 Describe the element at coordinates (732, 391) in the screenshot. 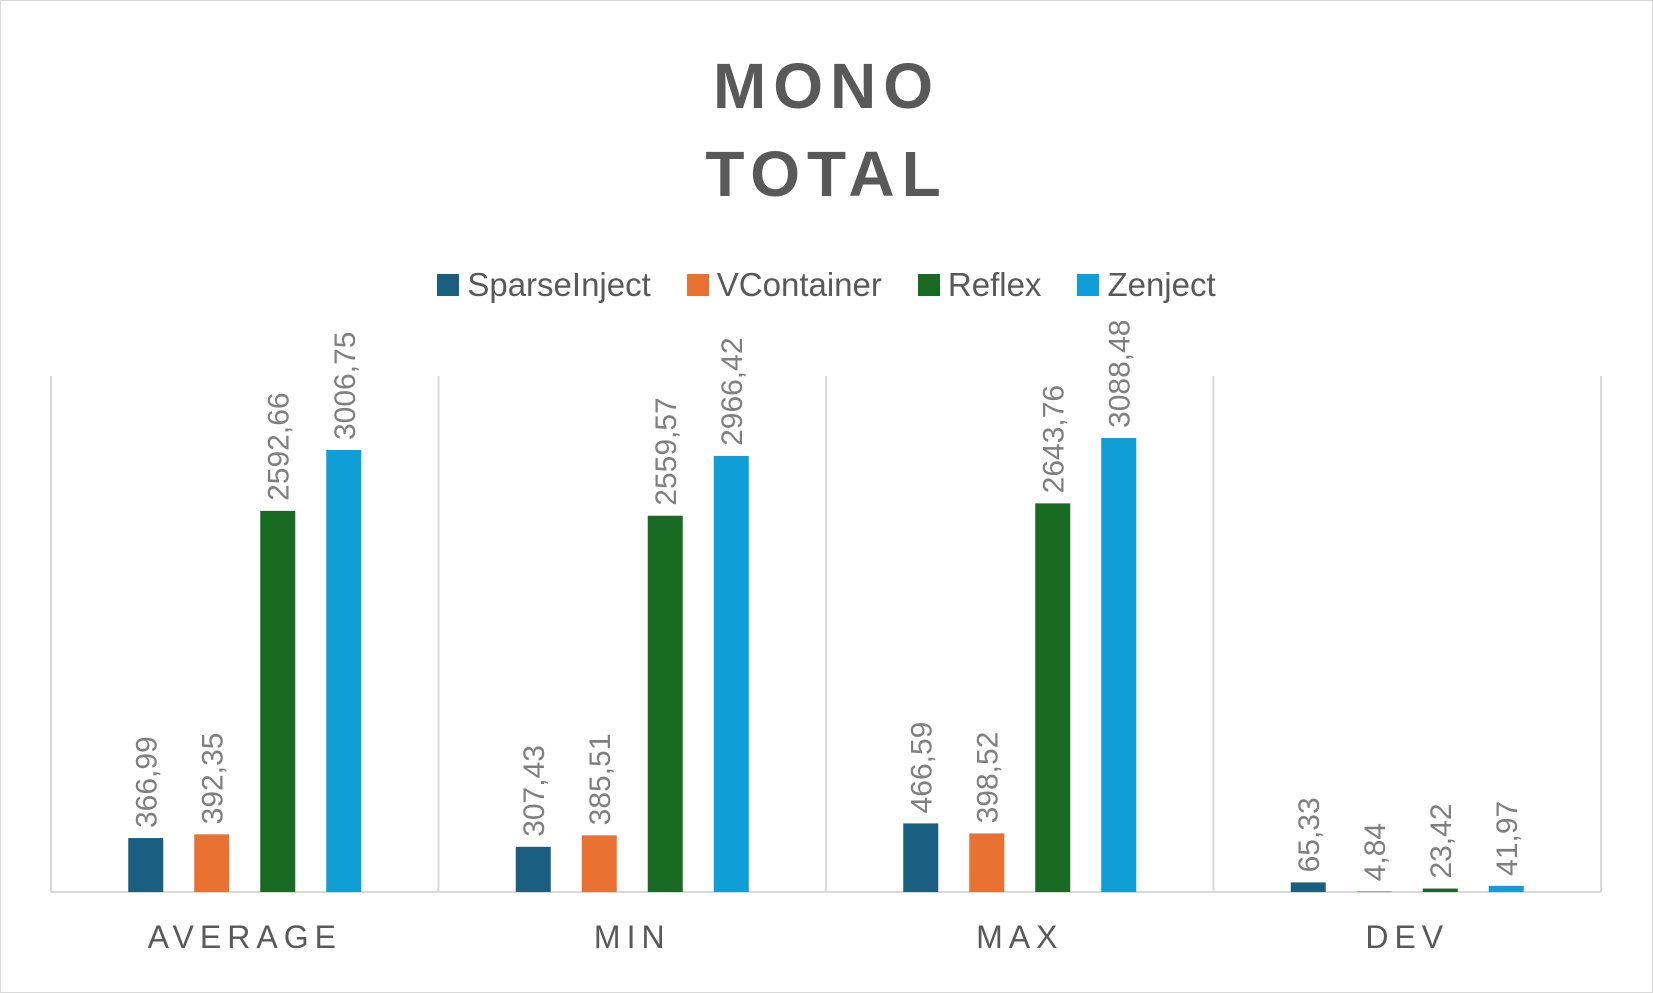

I see `data-label: 2966,42` at that location.